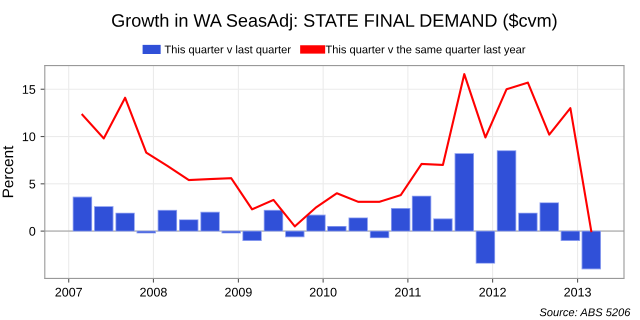 This screenshot has height=320, width=640. Describe the element at coordinates (334, 21) in the screenshot. I see `chart-title: Growth in WA SeasAdj: STATE FINAL DEMAND ($cvm)` at that location.